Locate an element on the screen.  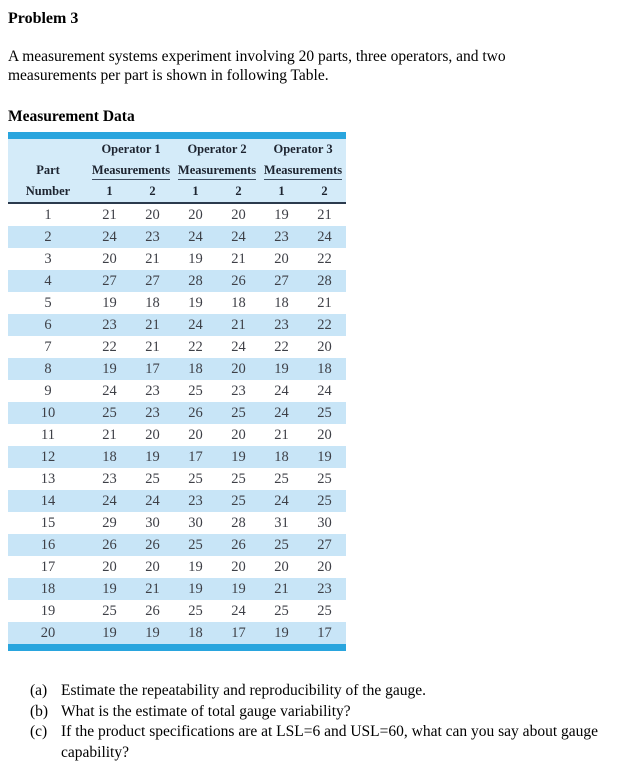
trials-row: Number 1 2 1 2 1 2 is located at coordinates (177, 192).